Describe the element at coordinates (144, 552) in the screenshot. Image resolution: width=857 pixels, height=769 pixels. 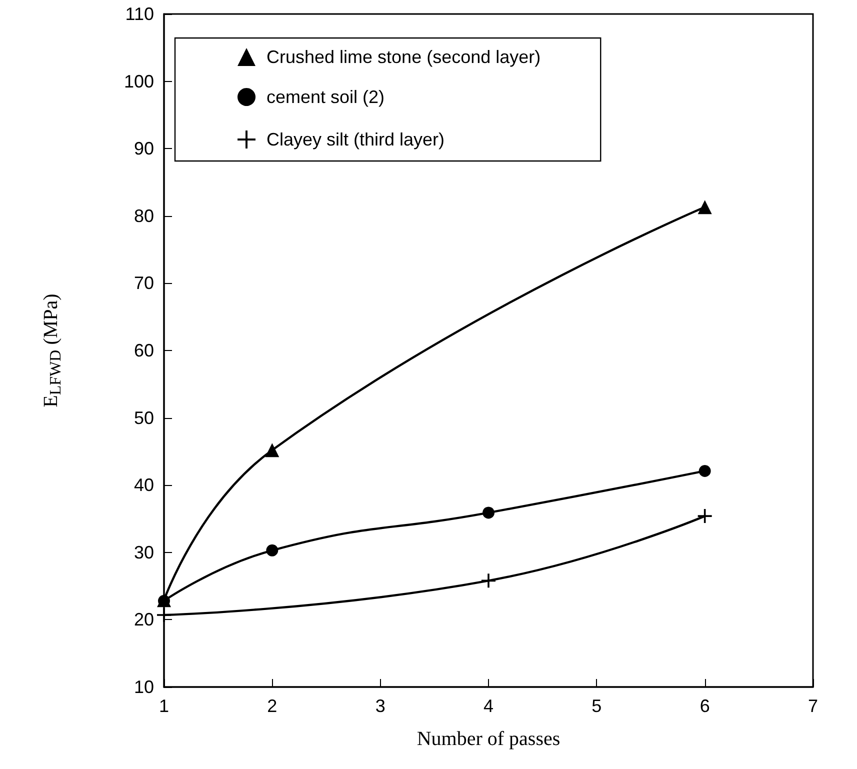
I see `y-tick-label: 30` at that location.